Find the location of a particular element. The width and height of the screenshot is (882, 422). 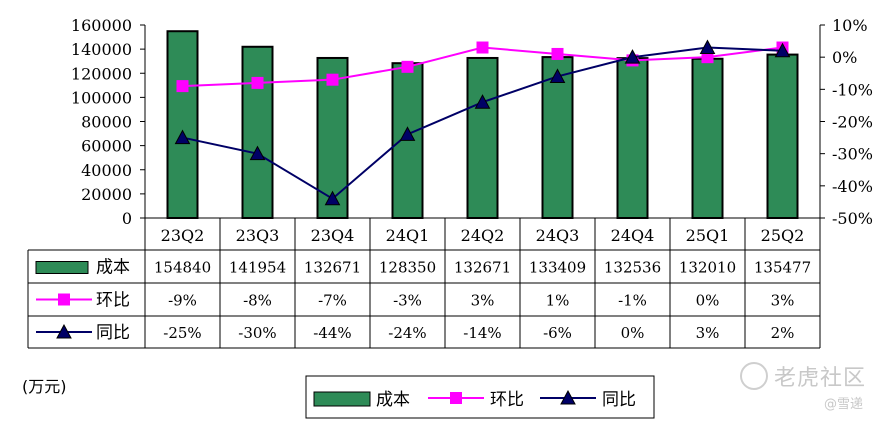

watermark-text: 老虎社区 is located at coordinates (820, 378).